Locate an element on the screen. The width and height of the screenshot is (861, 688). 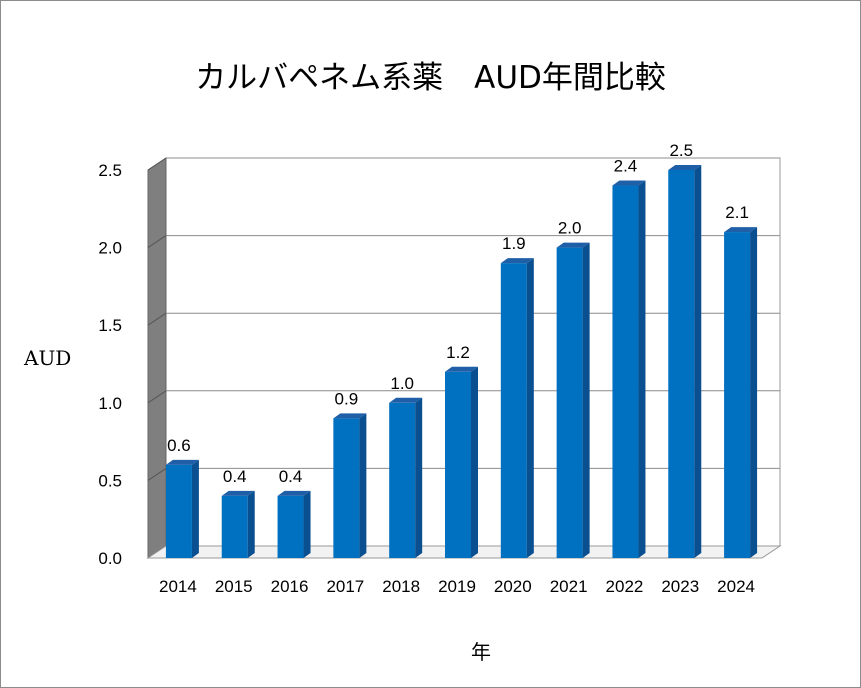
x-axis-label: 年 is located at coordinates (481, 652).